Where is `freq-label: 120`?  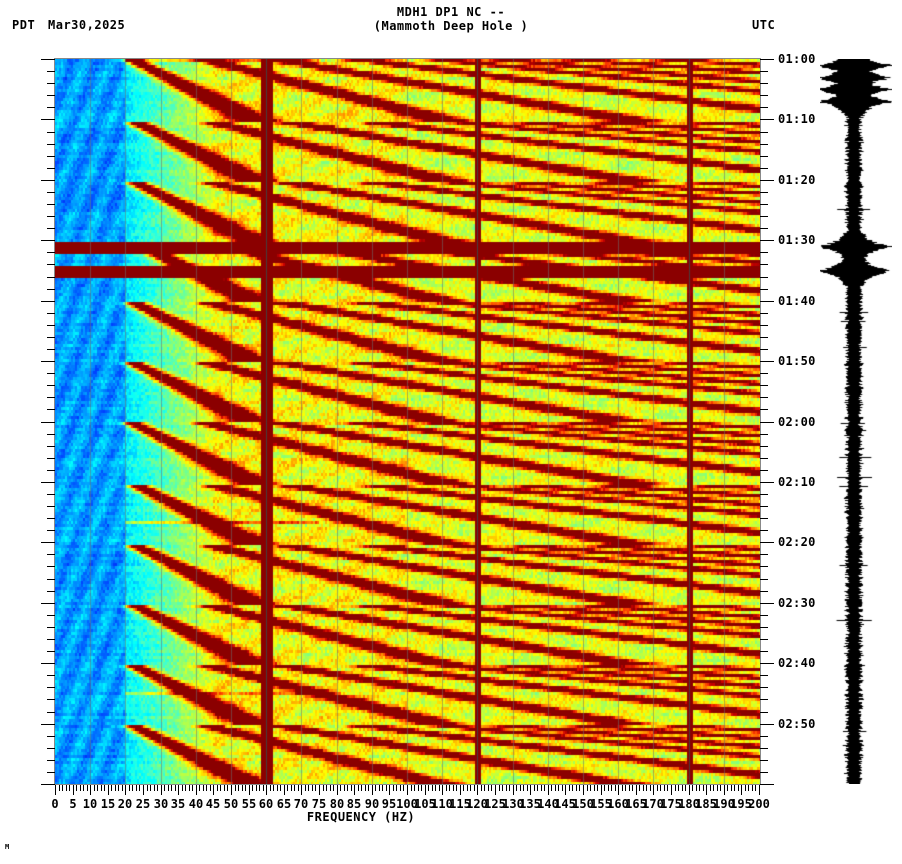
freq-label: 120 is located at coordinates (477, 804).